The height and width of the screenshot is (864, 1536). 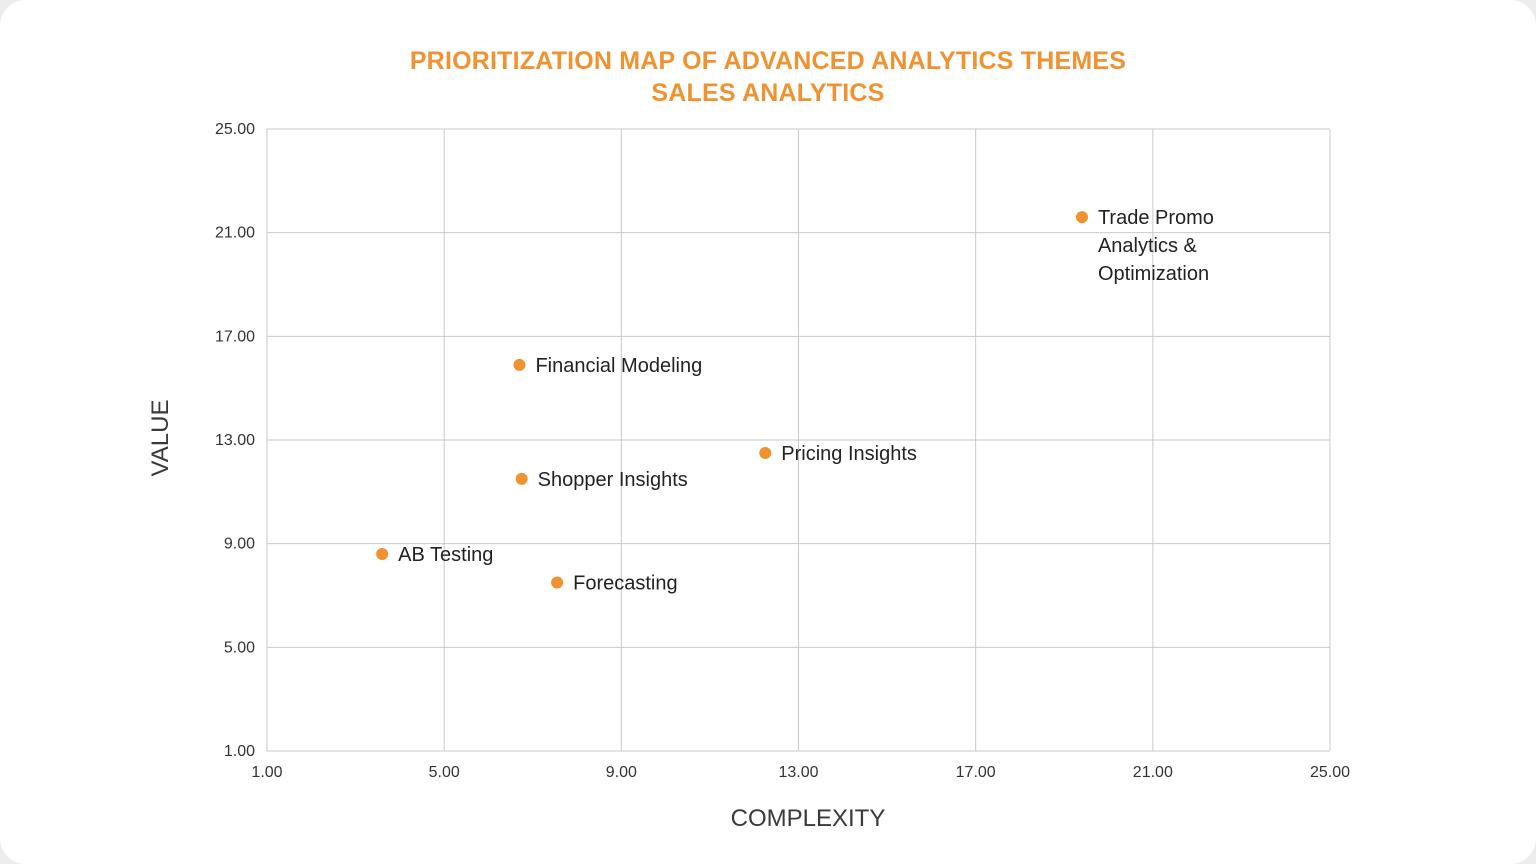 What do you see at coordinates (444, 772) in the screenshot?
I see `x-tick-label: 5.00` at bounding box center [444, 772].